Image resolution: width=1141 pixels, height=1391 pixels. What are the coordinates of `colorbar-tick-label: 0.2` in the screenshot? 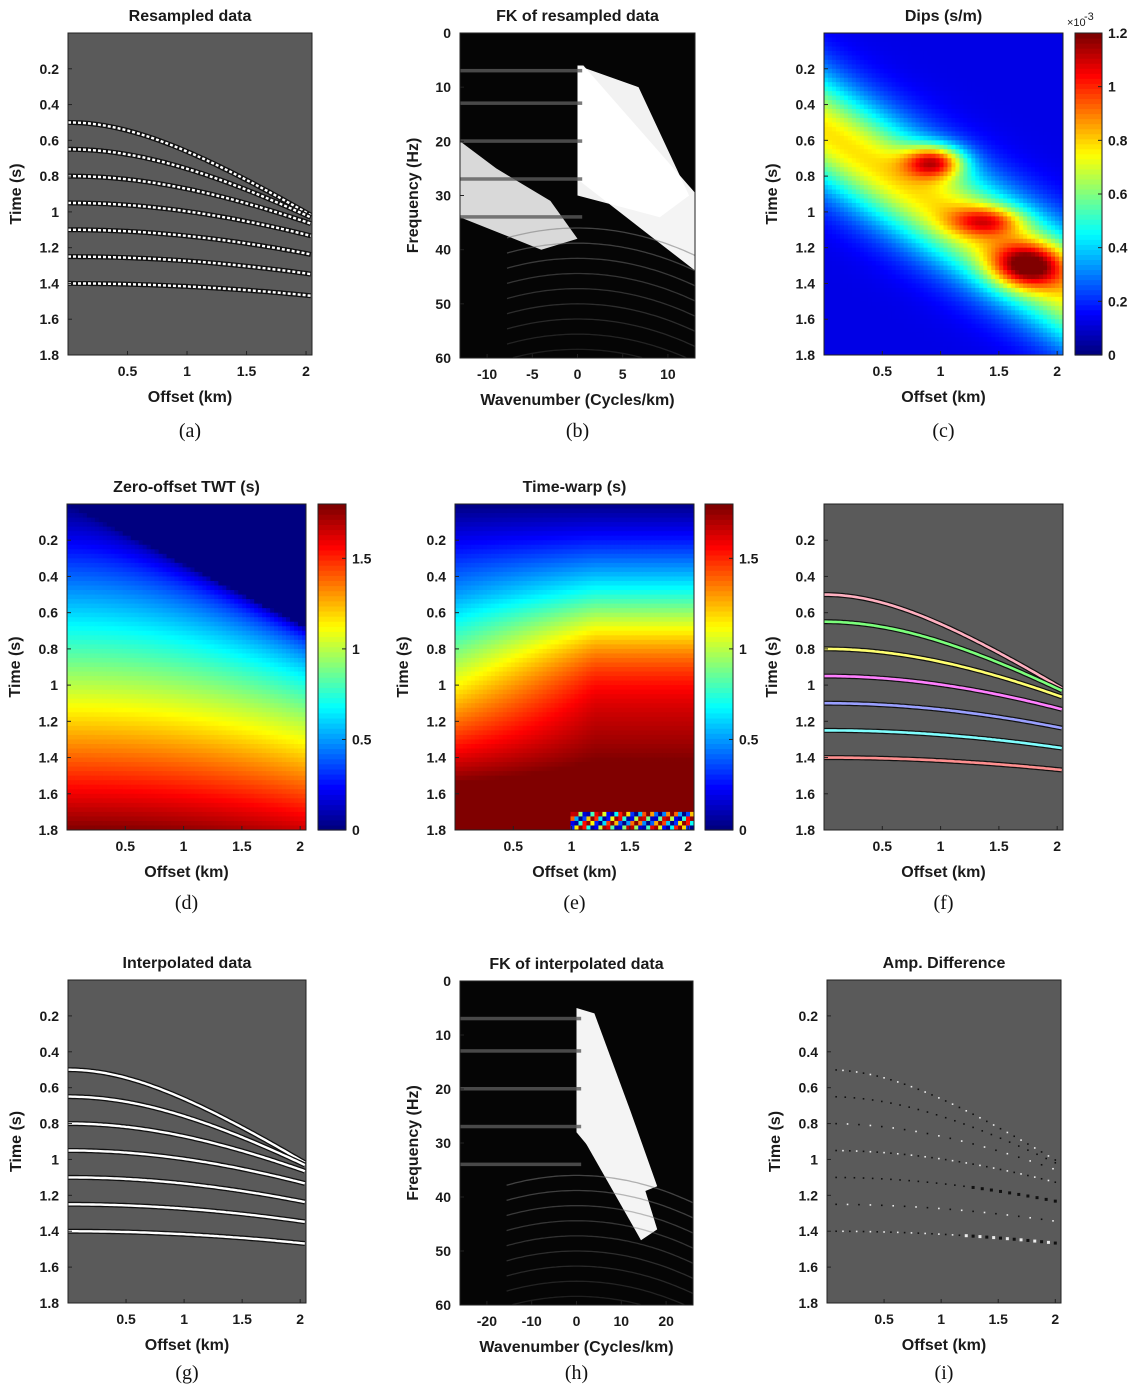 It's located at (1118, 301).